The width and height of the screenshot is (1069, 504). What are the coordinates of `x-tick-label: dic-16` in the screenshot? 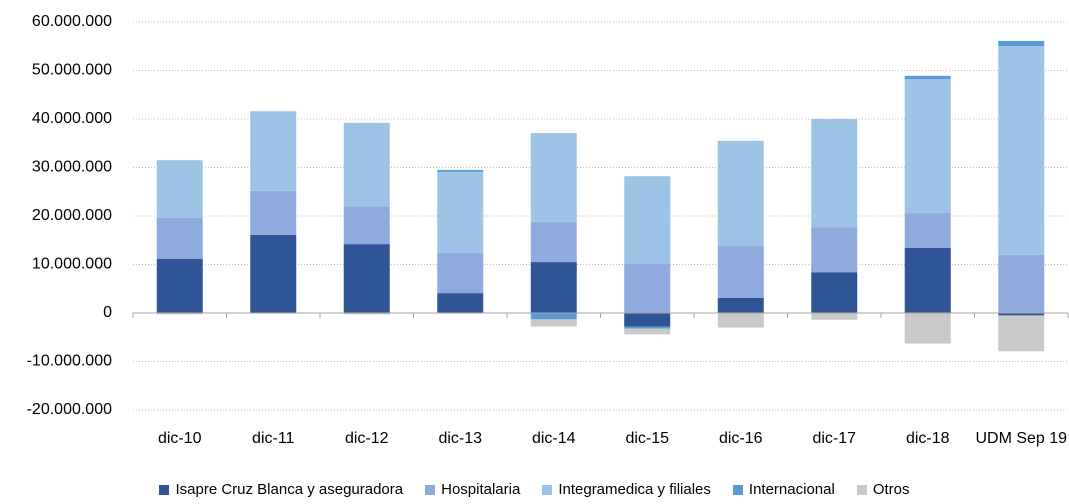 It's located at (740, 438).